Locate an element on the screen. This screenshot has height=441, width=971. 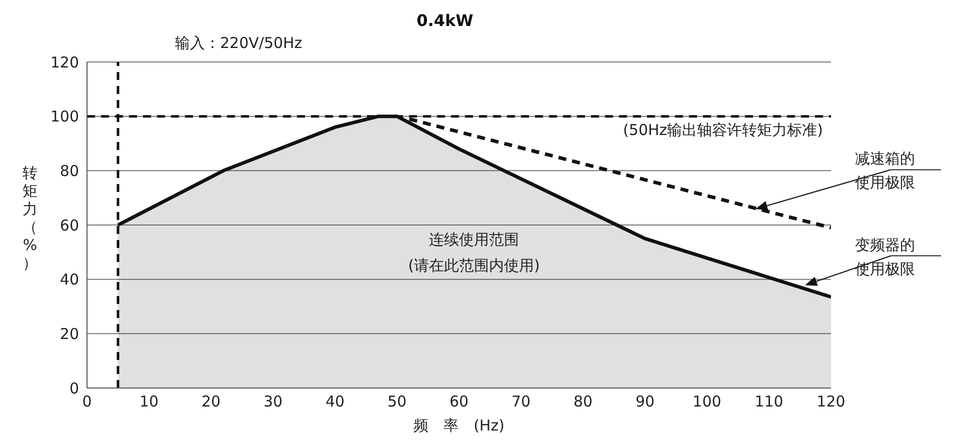
x-axis-title: 频 率 (Hz) is located at coordinates (459, 425).